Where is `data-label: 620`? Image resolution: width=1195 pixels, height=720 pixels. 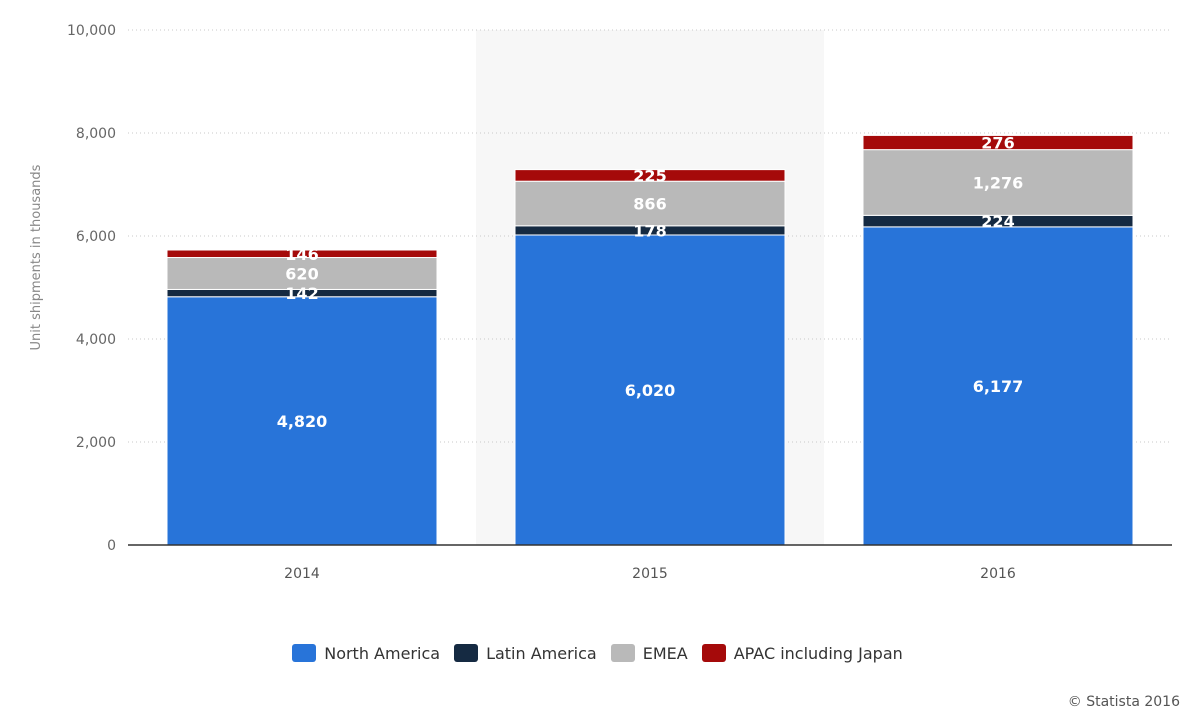
data-label: 620 is located at coordinates (301, 273).